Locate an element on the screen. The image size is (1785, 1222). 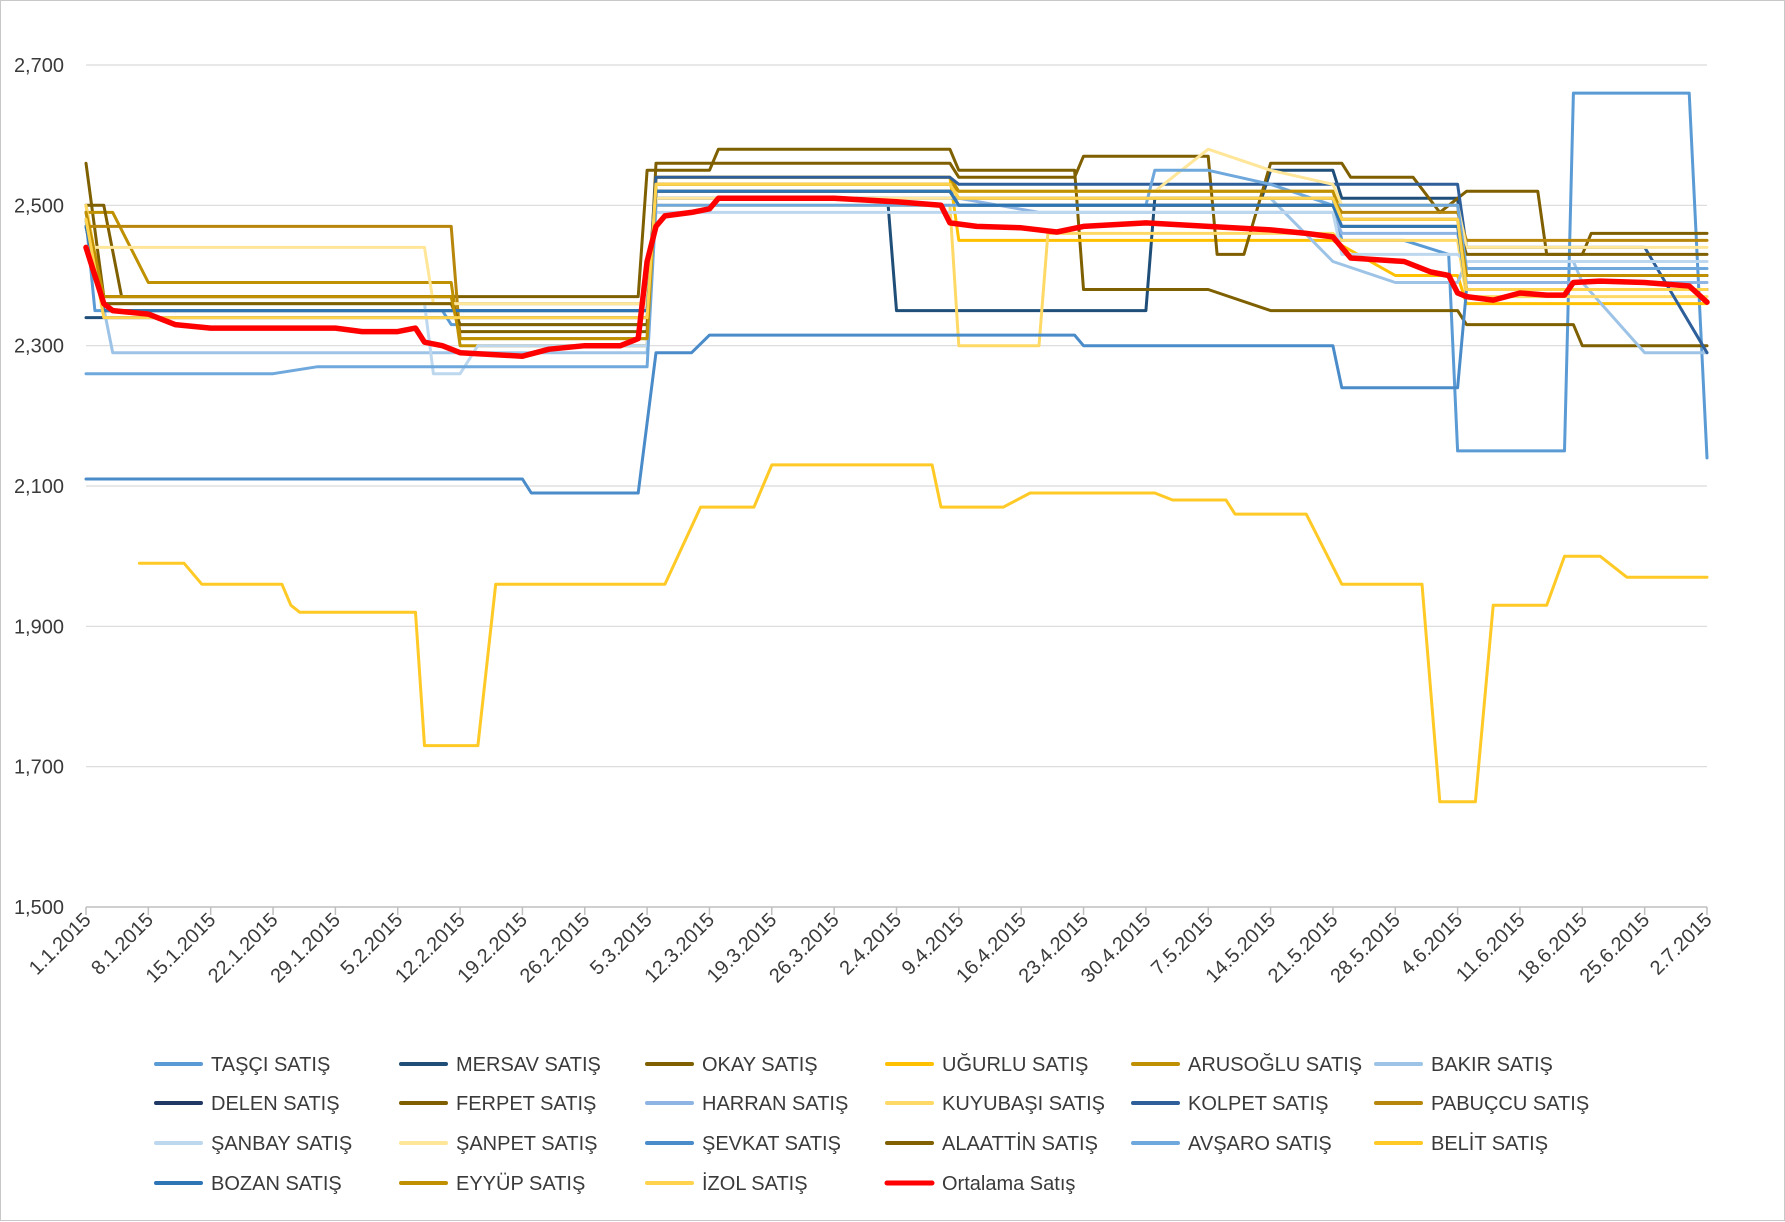
legend-label: OKAY SATIŞ is located at coordinates (760, 1065).